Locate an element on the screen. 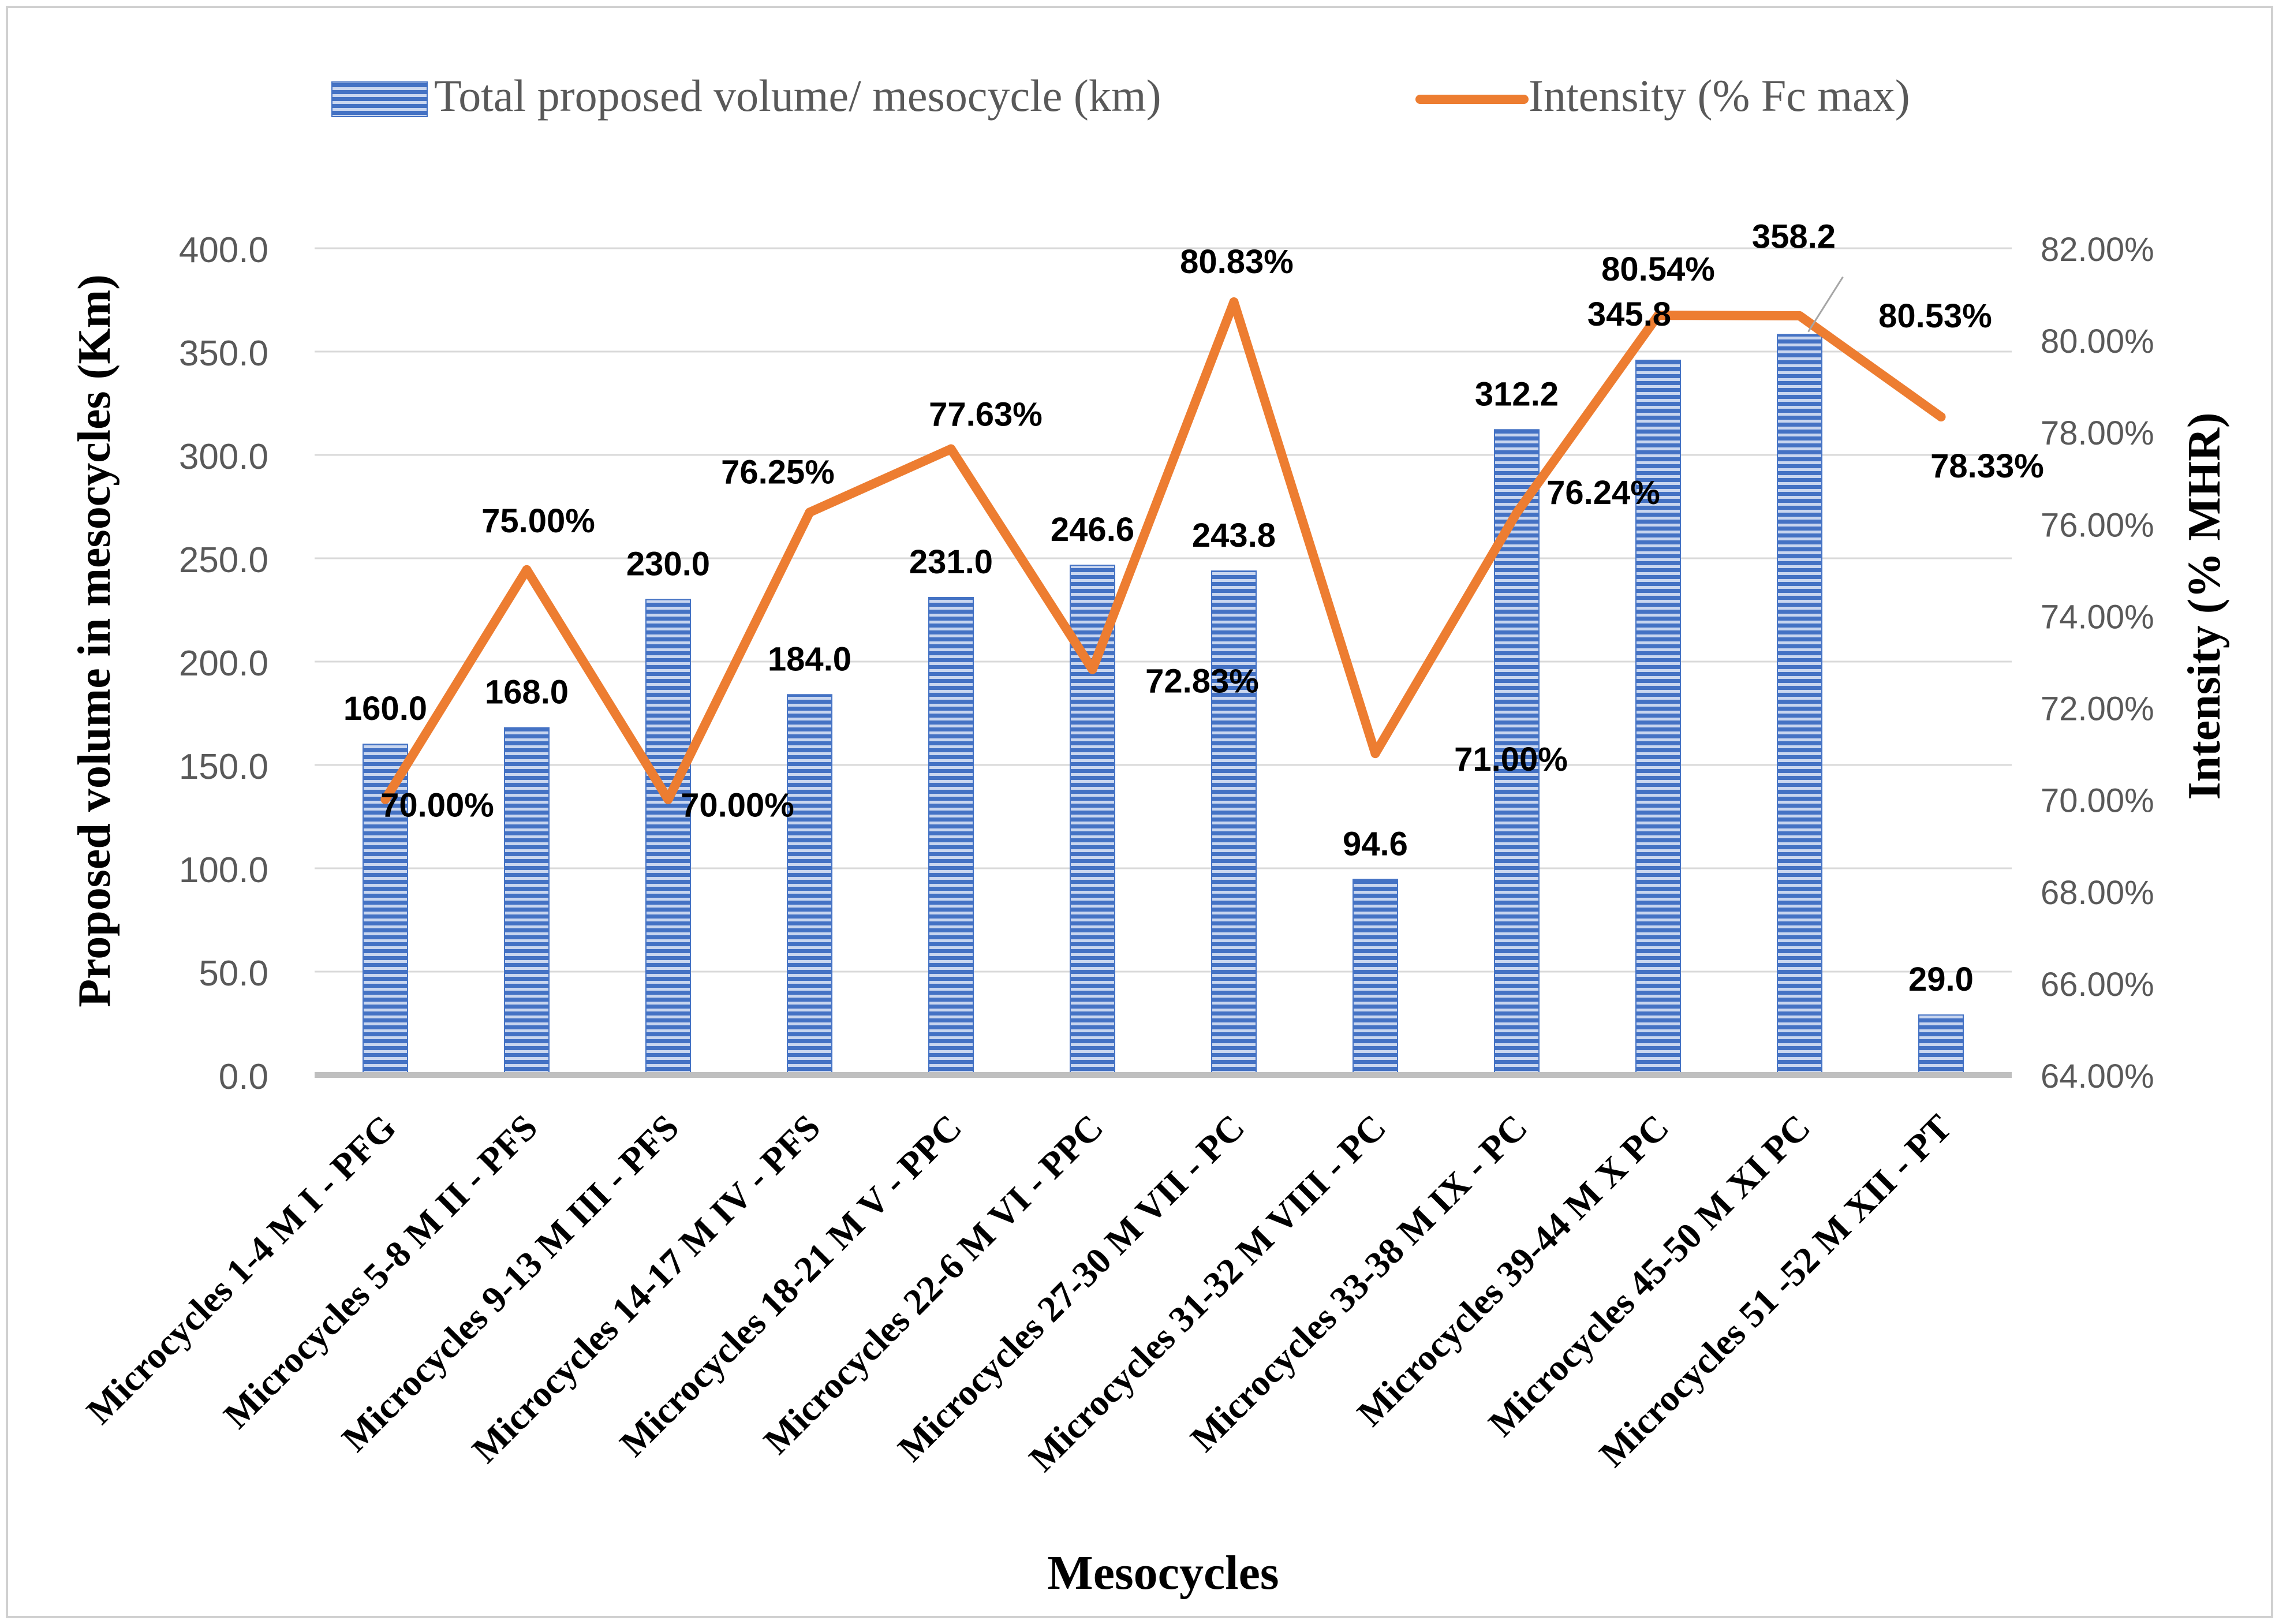  y2-tick-label: 82.00% is located at coordinates (2097, 249).